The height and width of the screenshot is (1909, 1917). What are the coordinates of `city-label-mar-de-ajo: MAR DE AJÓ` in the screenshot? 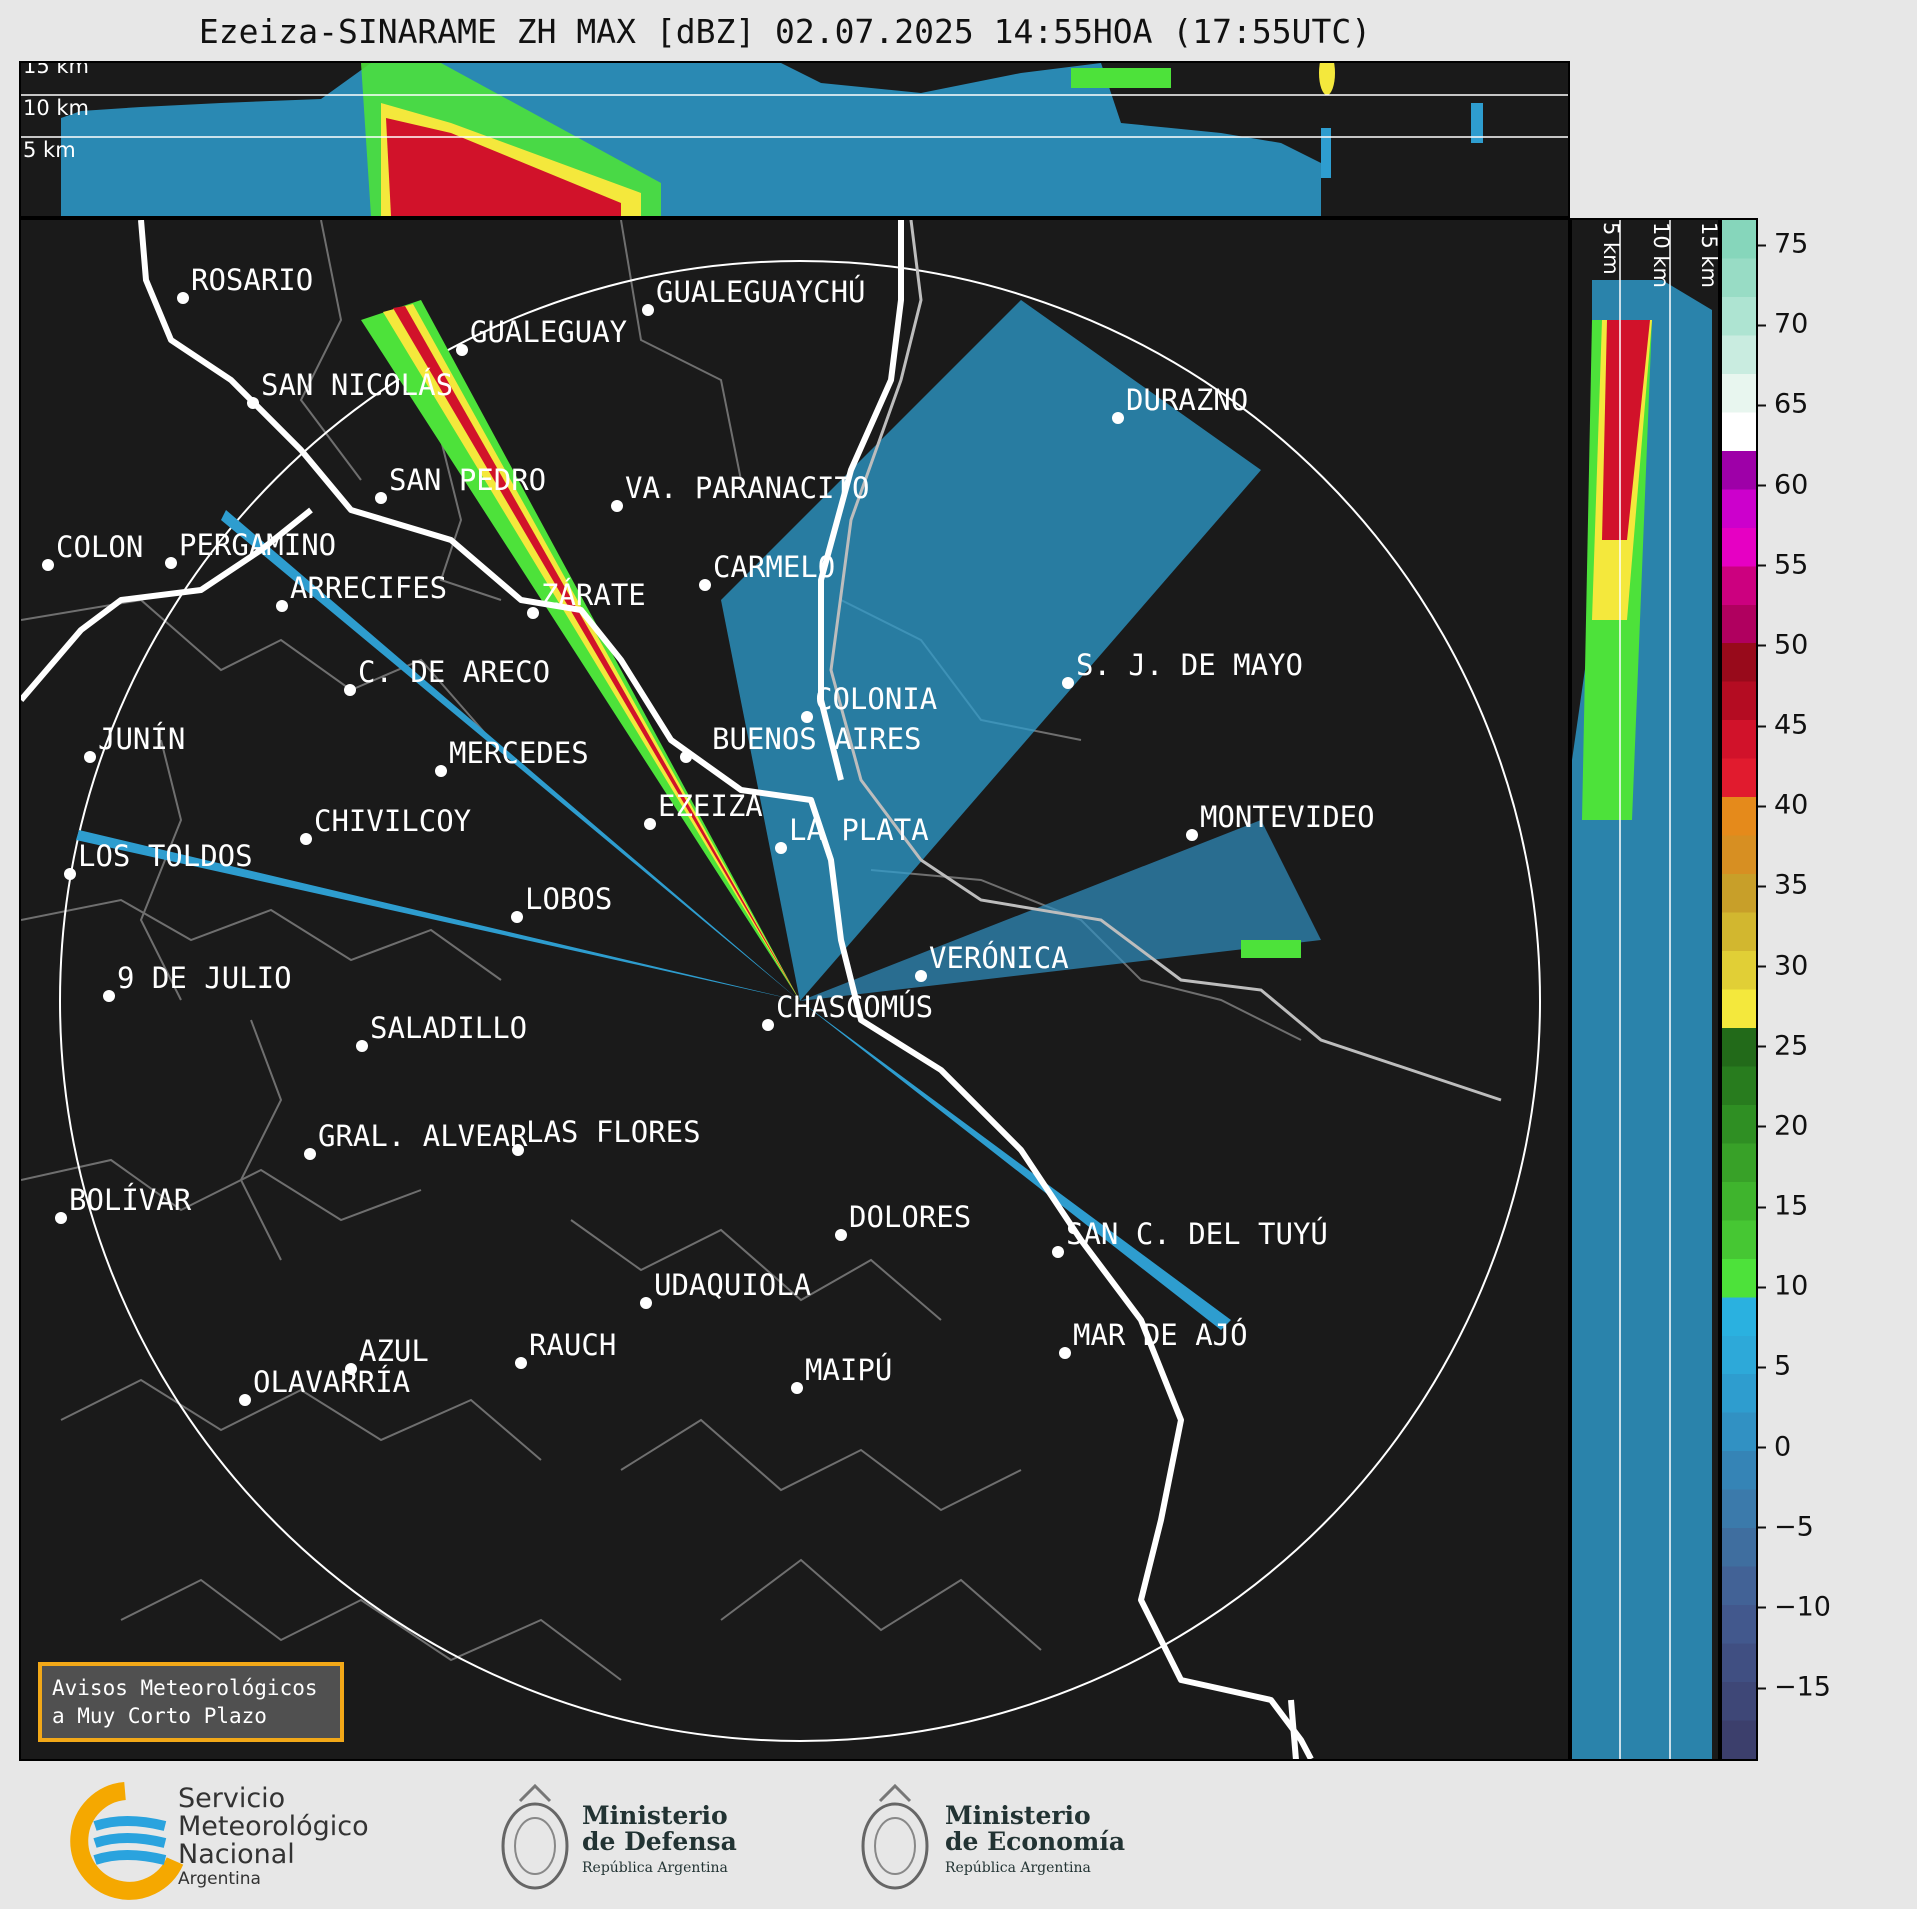 It's located at (1160, 1335).